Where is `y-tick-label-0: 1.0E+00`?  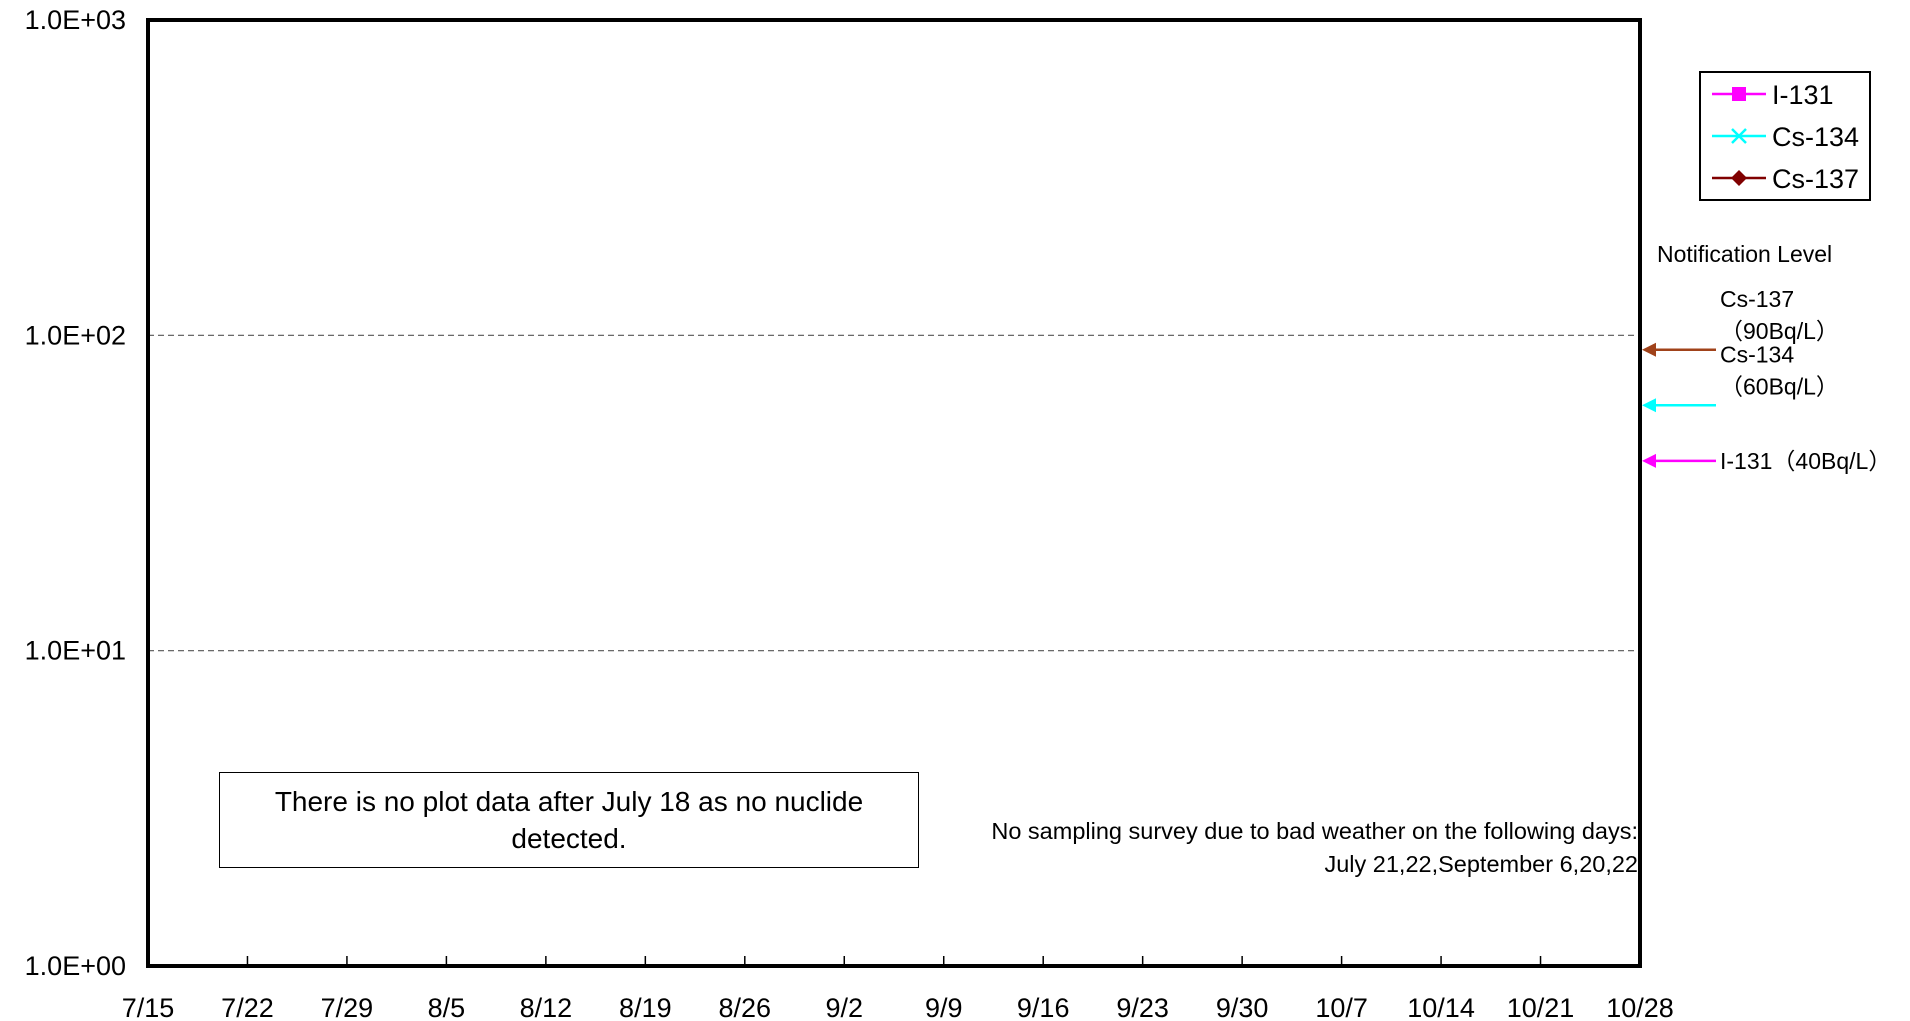
y-tick-label-0: 1.0E+00 is located at coordinates (75, 966).